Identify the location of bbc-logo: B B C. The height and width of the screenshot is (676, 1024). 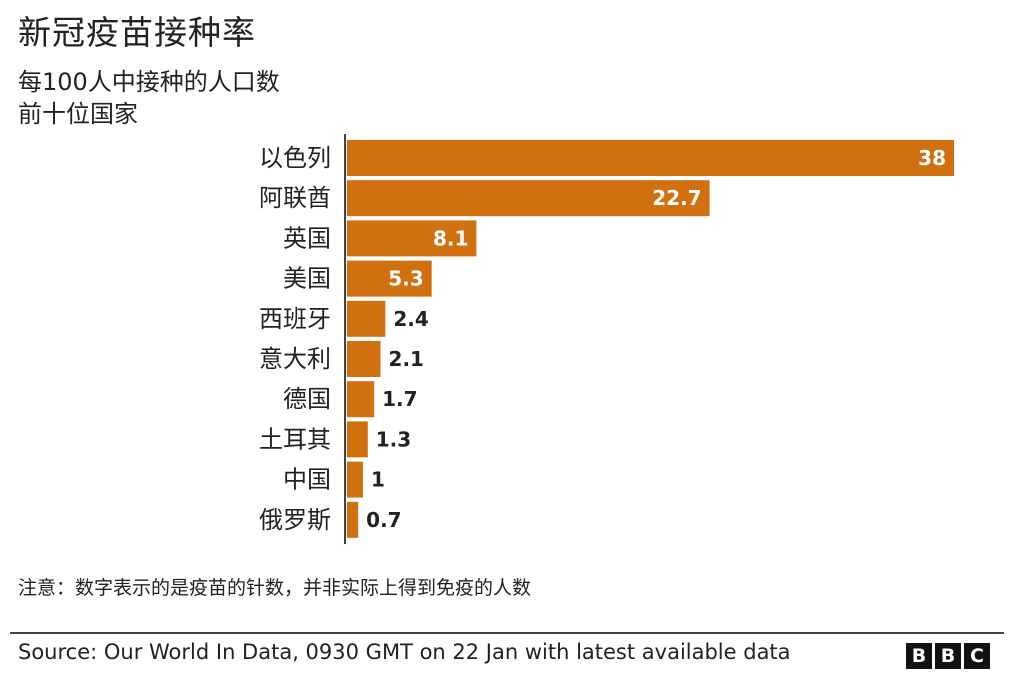
(948, 656).